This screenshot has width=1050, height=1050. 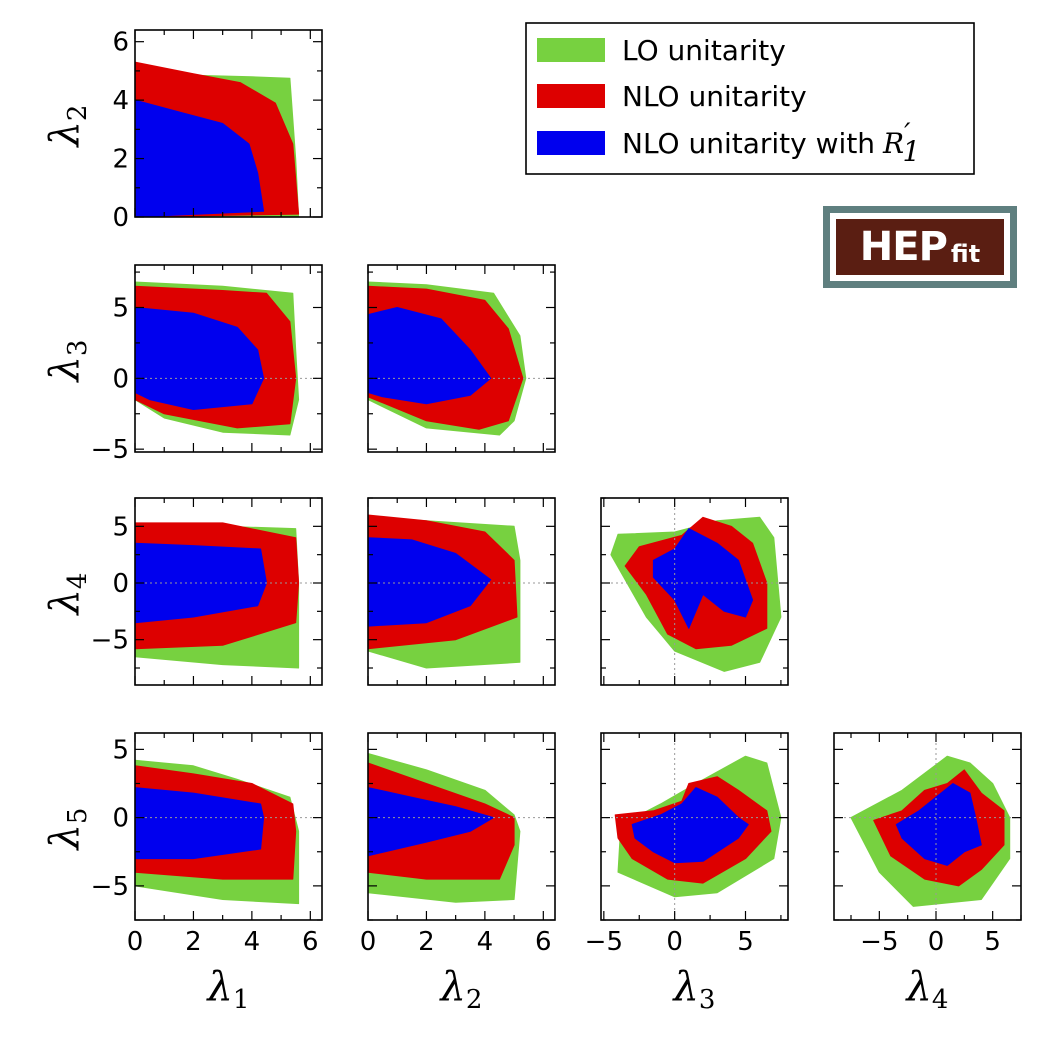 What do you see at coordinates (200, 823) in the screenshot?
I see `region-nlor-l1-l5` at bounding box center [200, 823].